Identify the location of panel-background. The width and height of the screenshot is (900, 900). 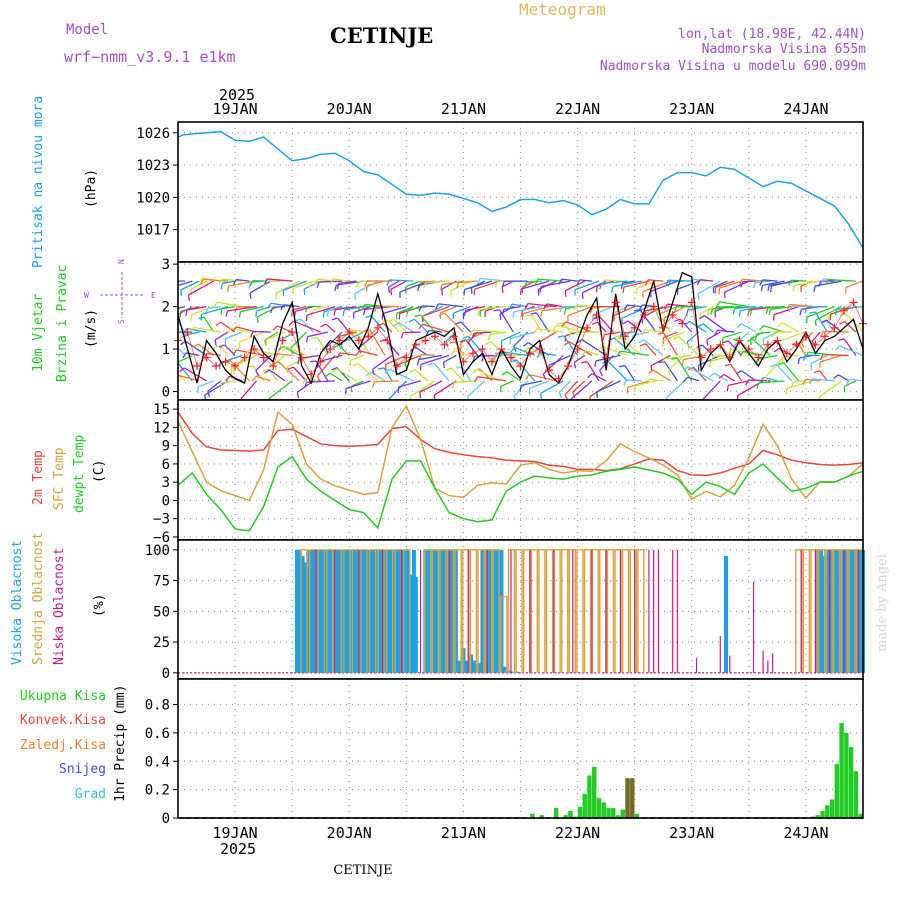
(520, 192).